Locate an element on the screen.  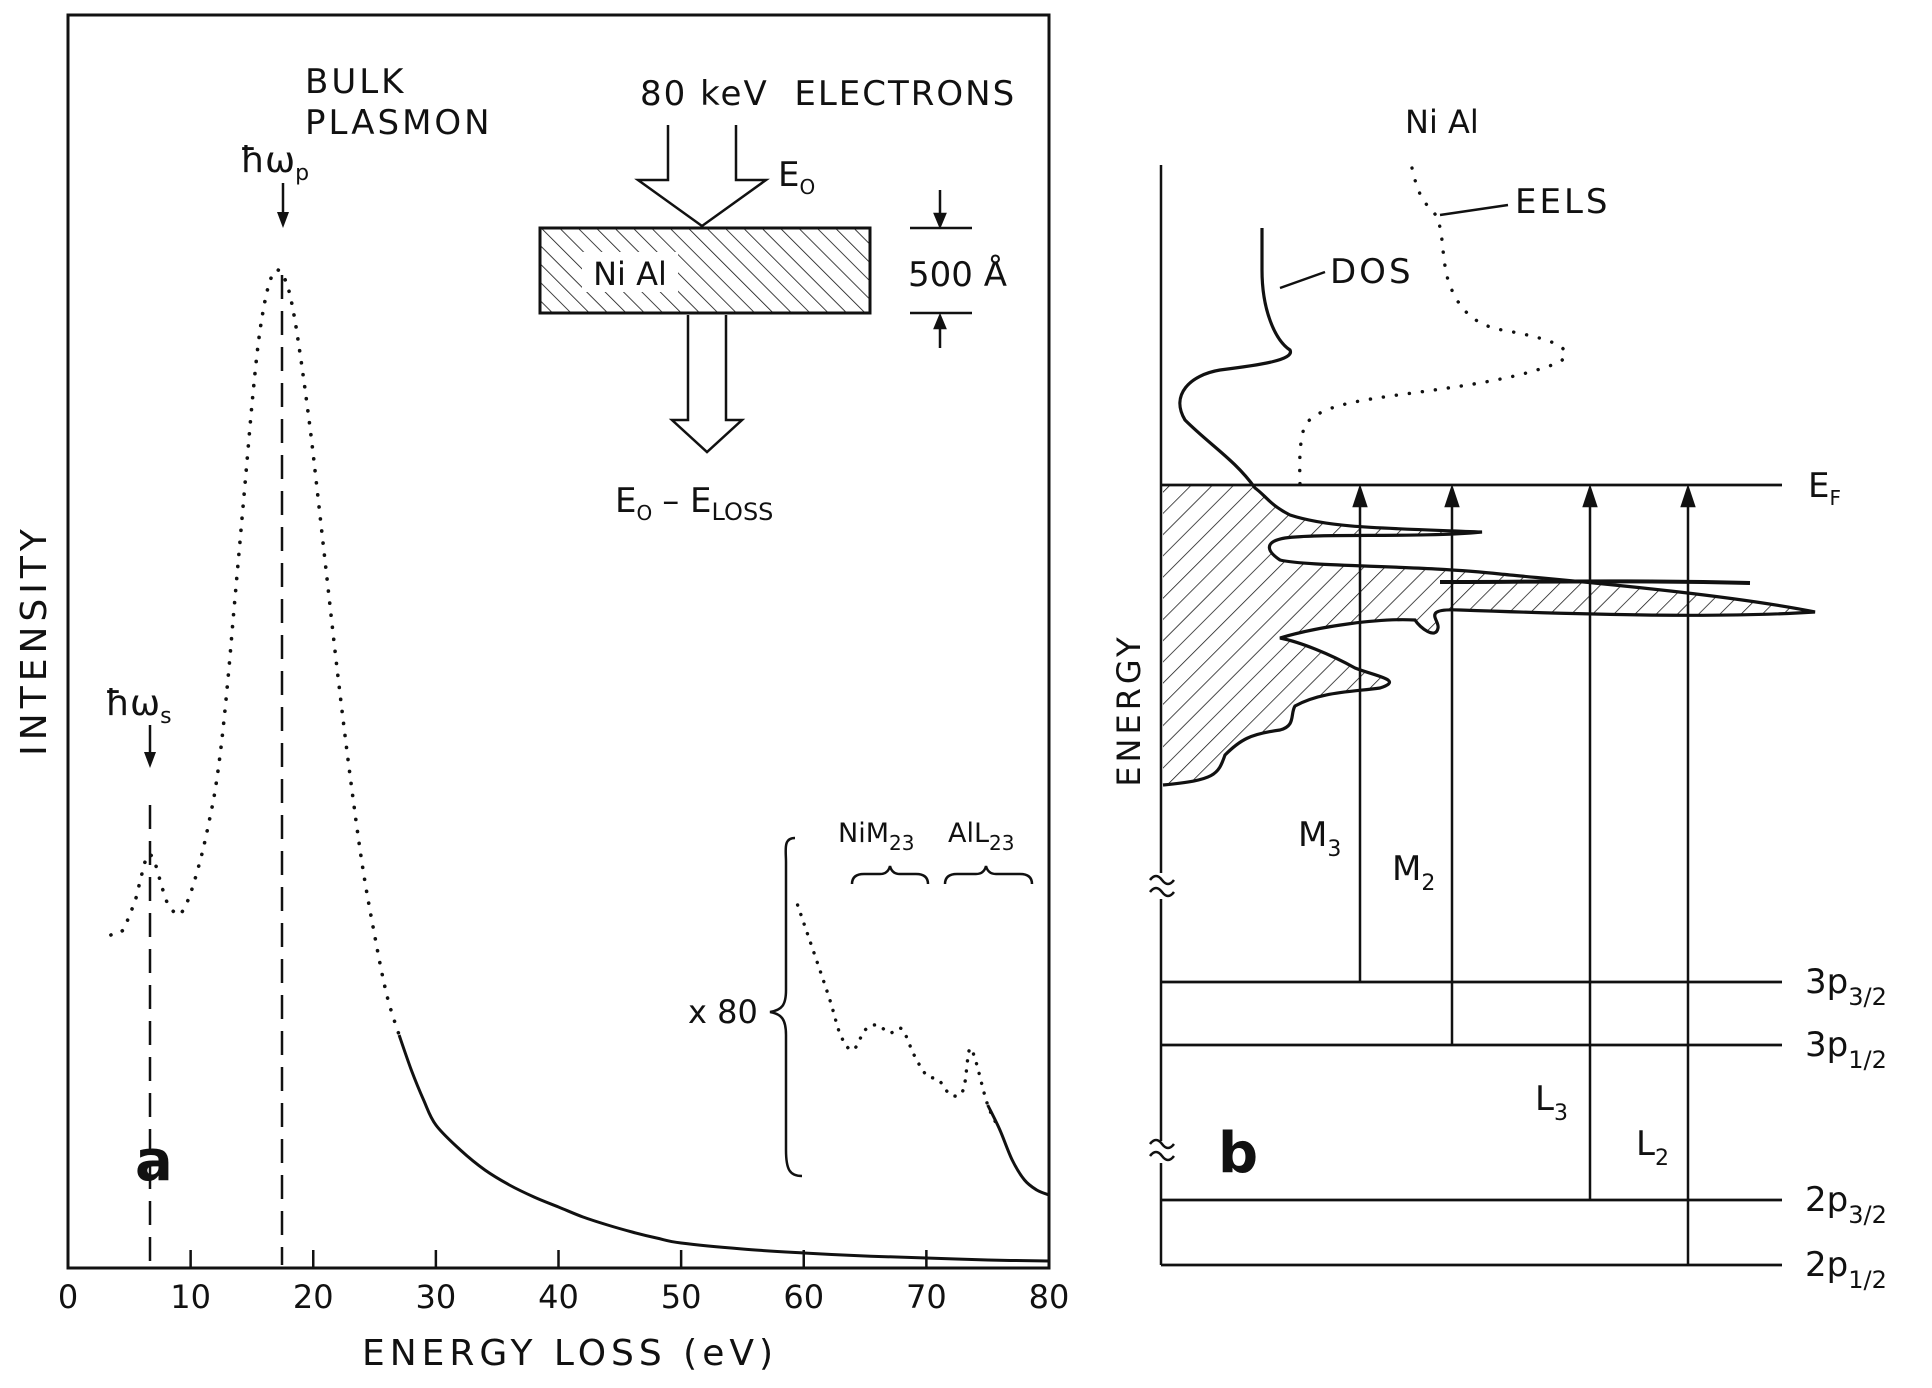
x-tick-label: 80 is located at coordinates (1049, 1297).